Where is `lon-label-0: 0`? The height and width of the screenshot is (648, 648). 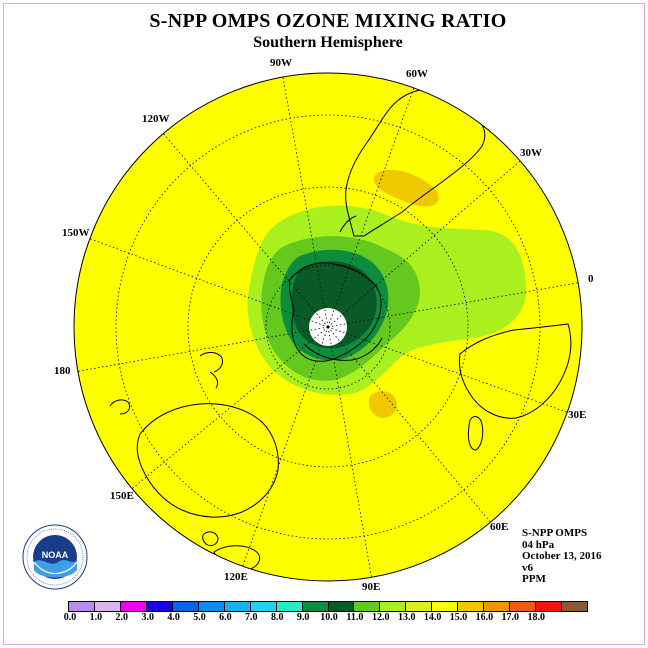
lon-label-0: 0 is located at coordinates (591, 279).